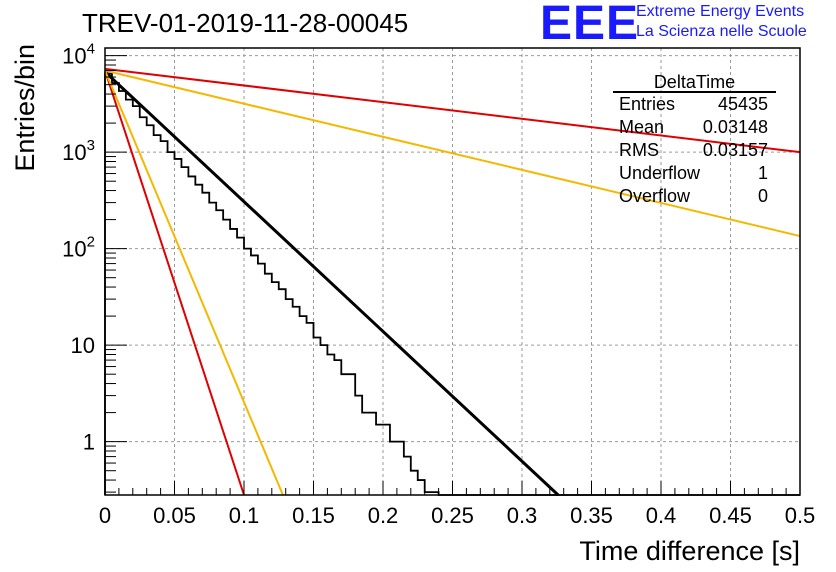  What do you see at coordinates (245, 23) in the screenshot?
I see `chart-title: TREV-01-2019-11-28-00045` at bounding box center [245, 23].